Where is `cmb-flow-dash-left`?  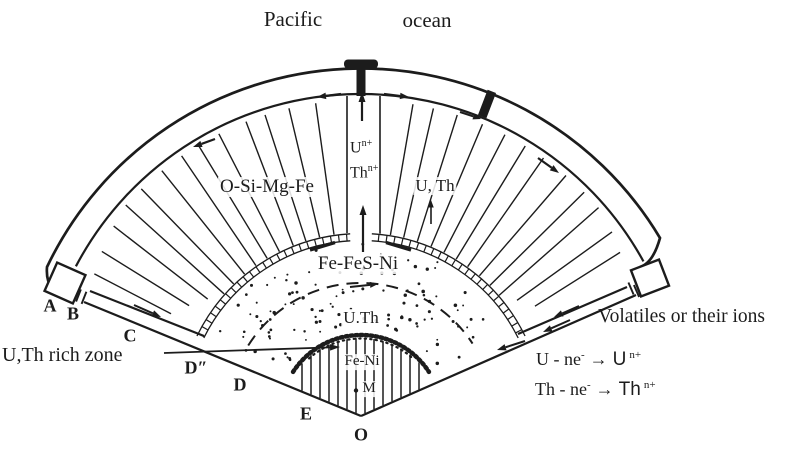 cmb-flow-dash-left is located at coordinates (322, 246).